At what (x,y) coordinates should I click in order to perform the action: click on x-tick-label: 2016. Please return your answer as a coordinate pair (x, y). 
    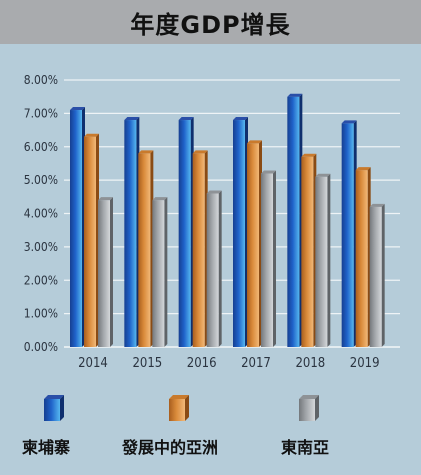
    Looking at the image, I should click on (202, 363).